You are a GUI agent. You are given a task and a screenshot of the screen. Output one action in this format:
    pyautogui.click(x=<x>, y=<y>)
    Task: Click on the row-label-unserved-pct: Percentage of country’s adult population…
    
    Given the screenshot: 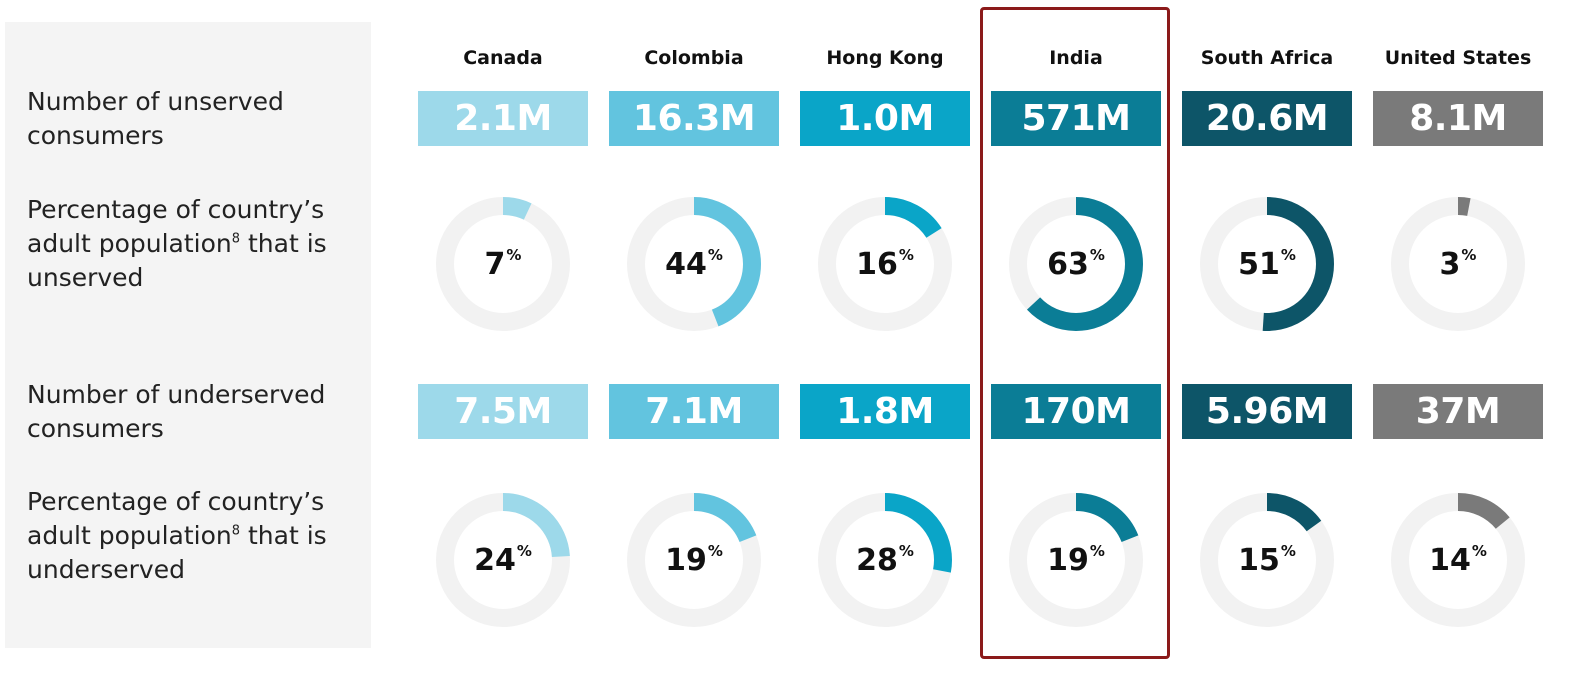 What is the action you would take?
    pyautogui.click(x=177, y=243)
    